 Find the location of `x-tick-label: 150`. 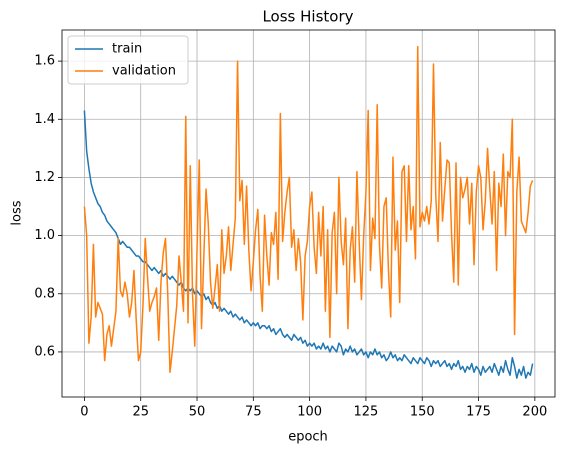

x-tick-label: 150 is located at coordinates (422, 412).